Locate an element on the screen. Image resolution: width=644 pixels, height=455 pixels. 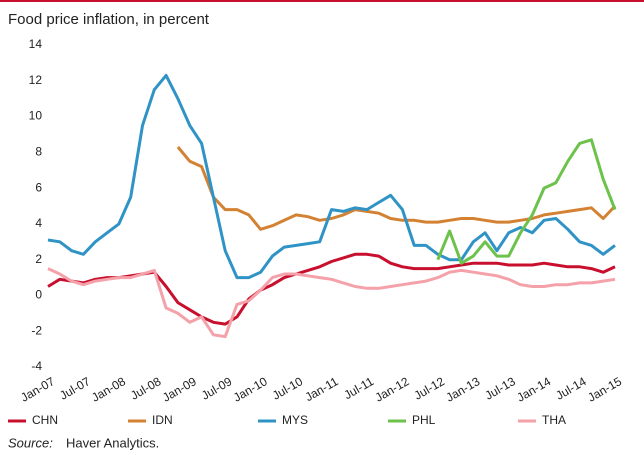
x-tick-label: Jul-13 is located at coordinates (500, 388).